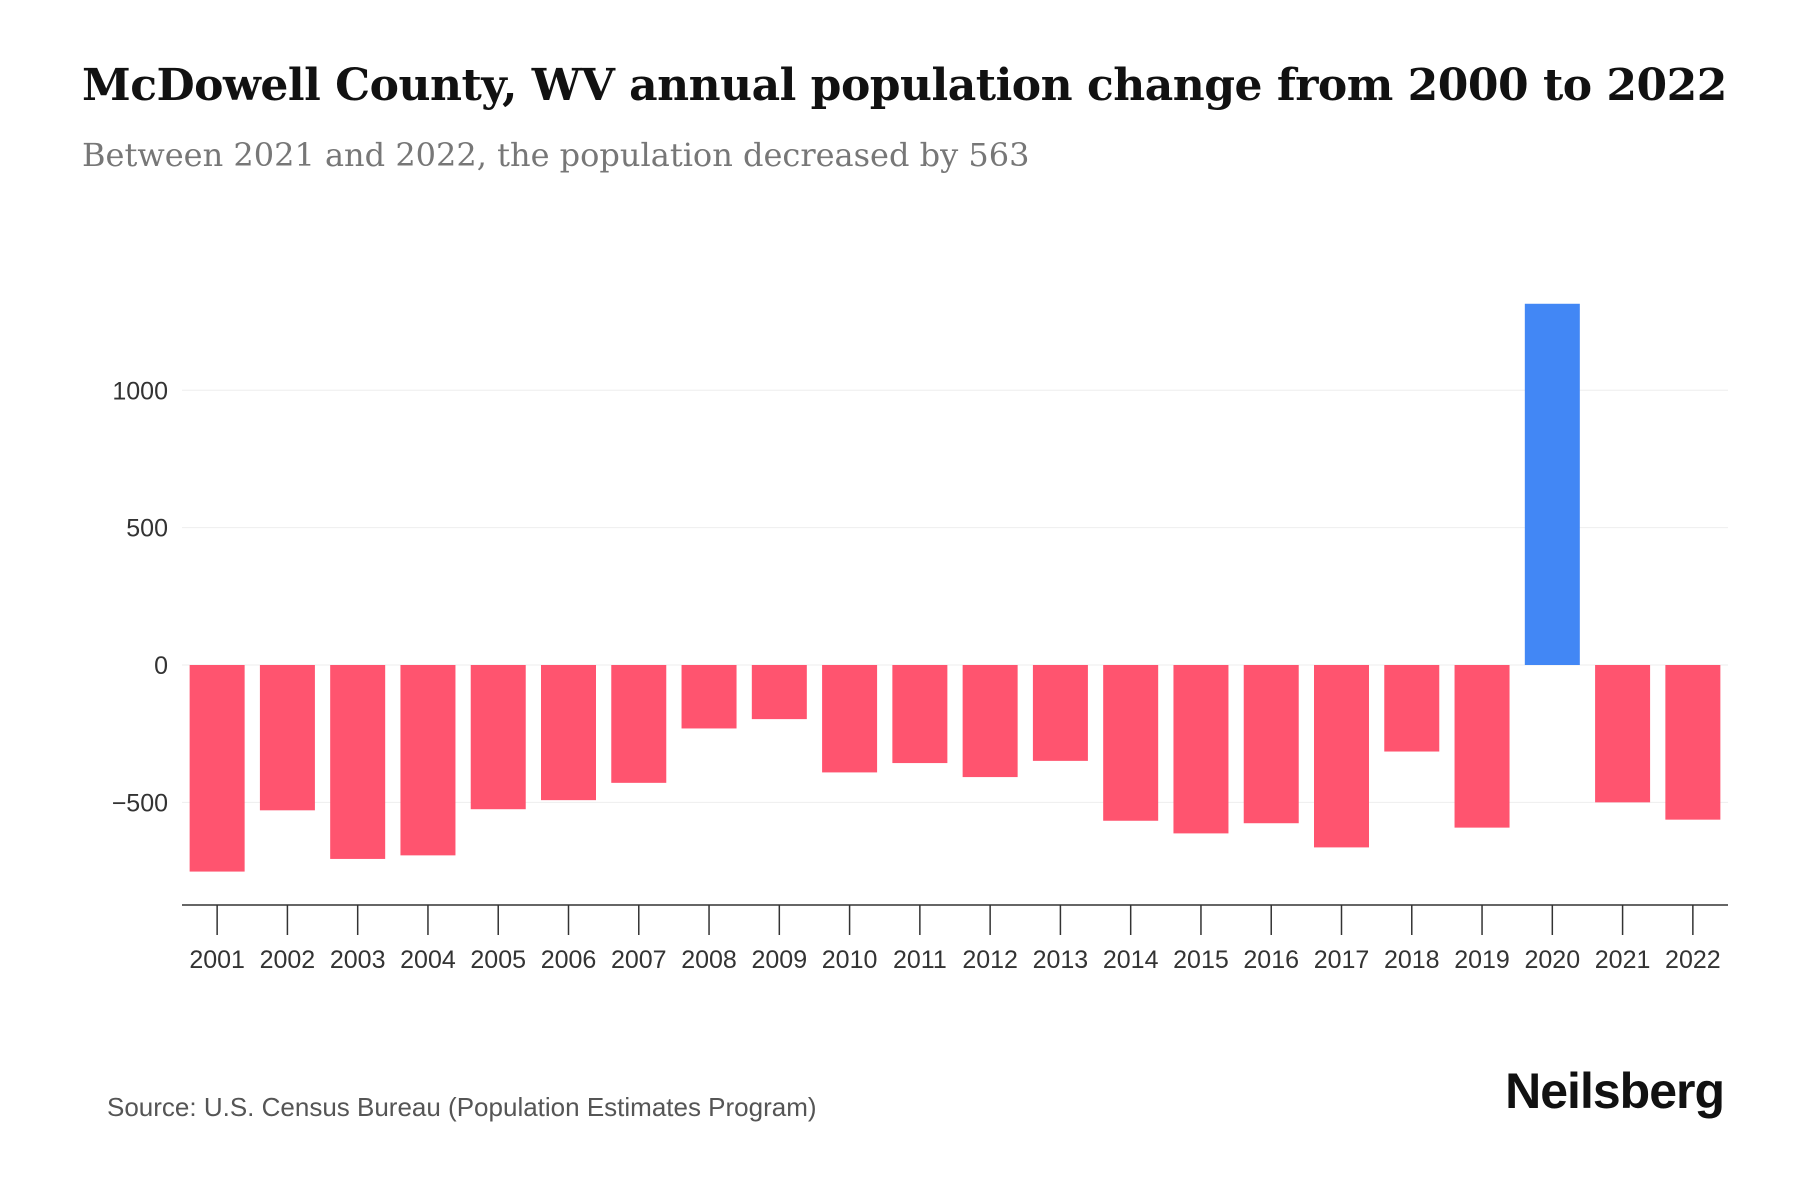 The image size is (1800, 1200). I want to click on bar-2007, so click(639, 724).